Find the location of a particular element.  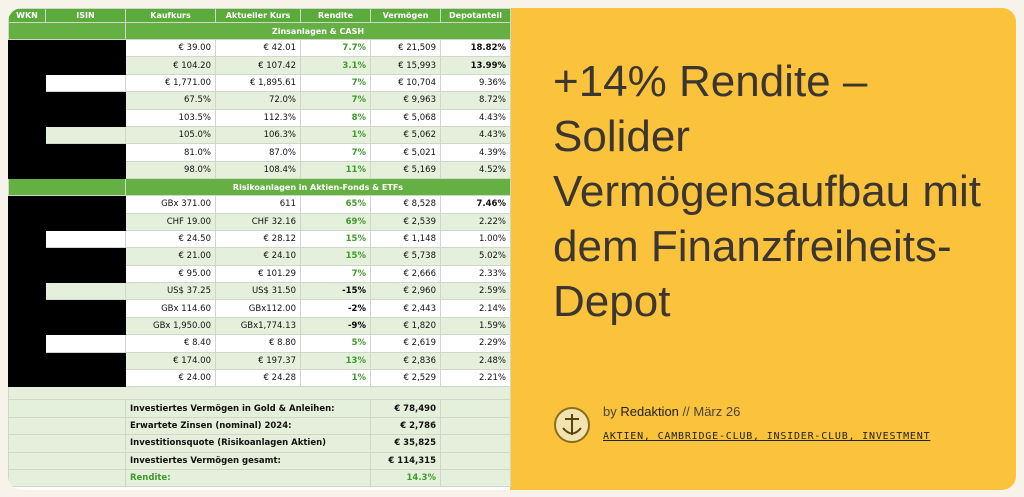

data-row: 81.0% 87.0% 7% € 5,021 4.39% is located at coordinates (259, 152).